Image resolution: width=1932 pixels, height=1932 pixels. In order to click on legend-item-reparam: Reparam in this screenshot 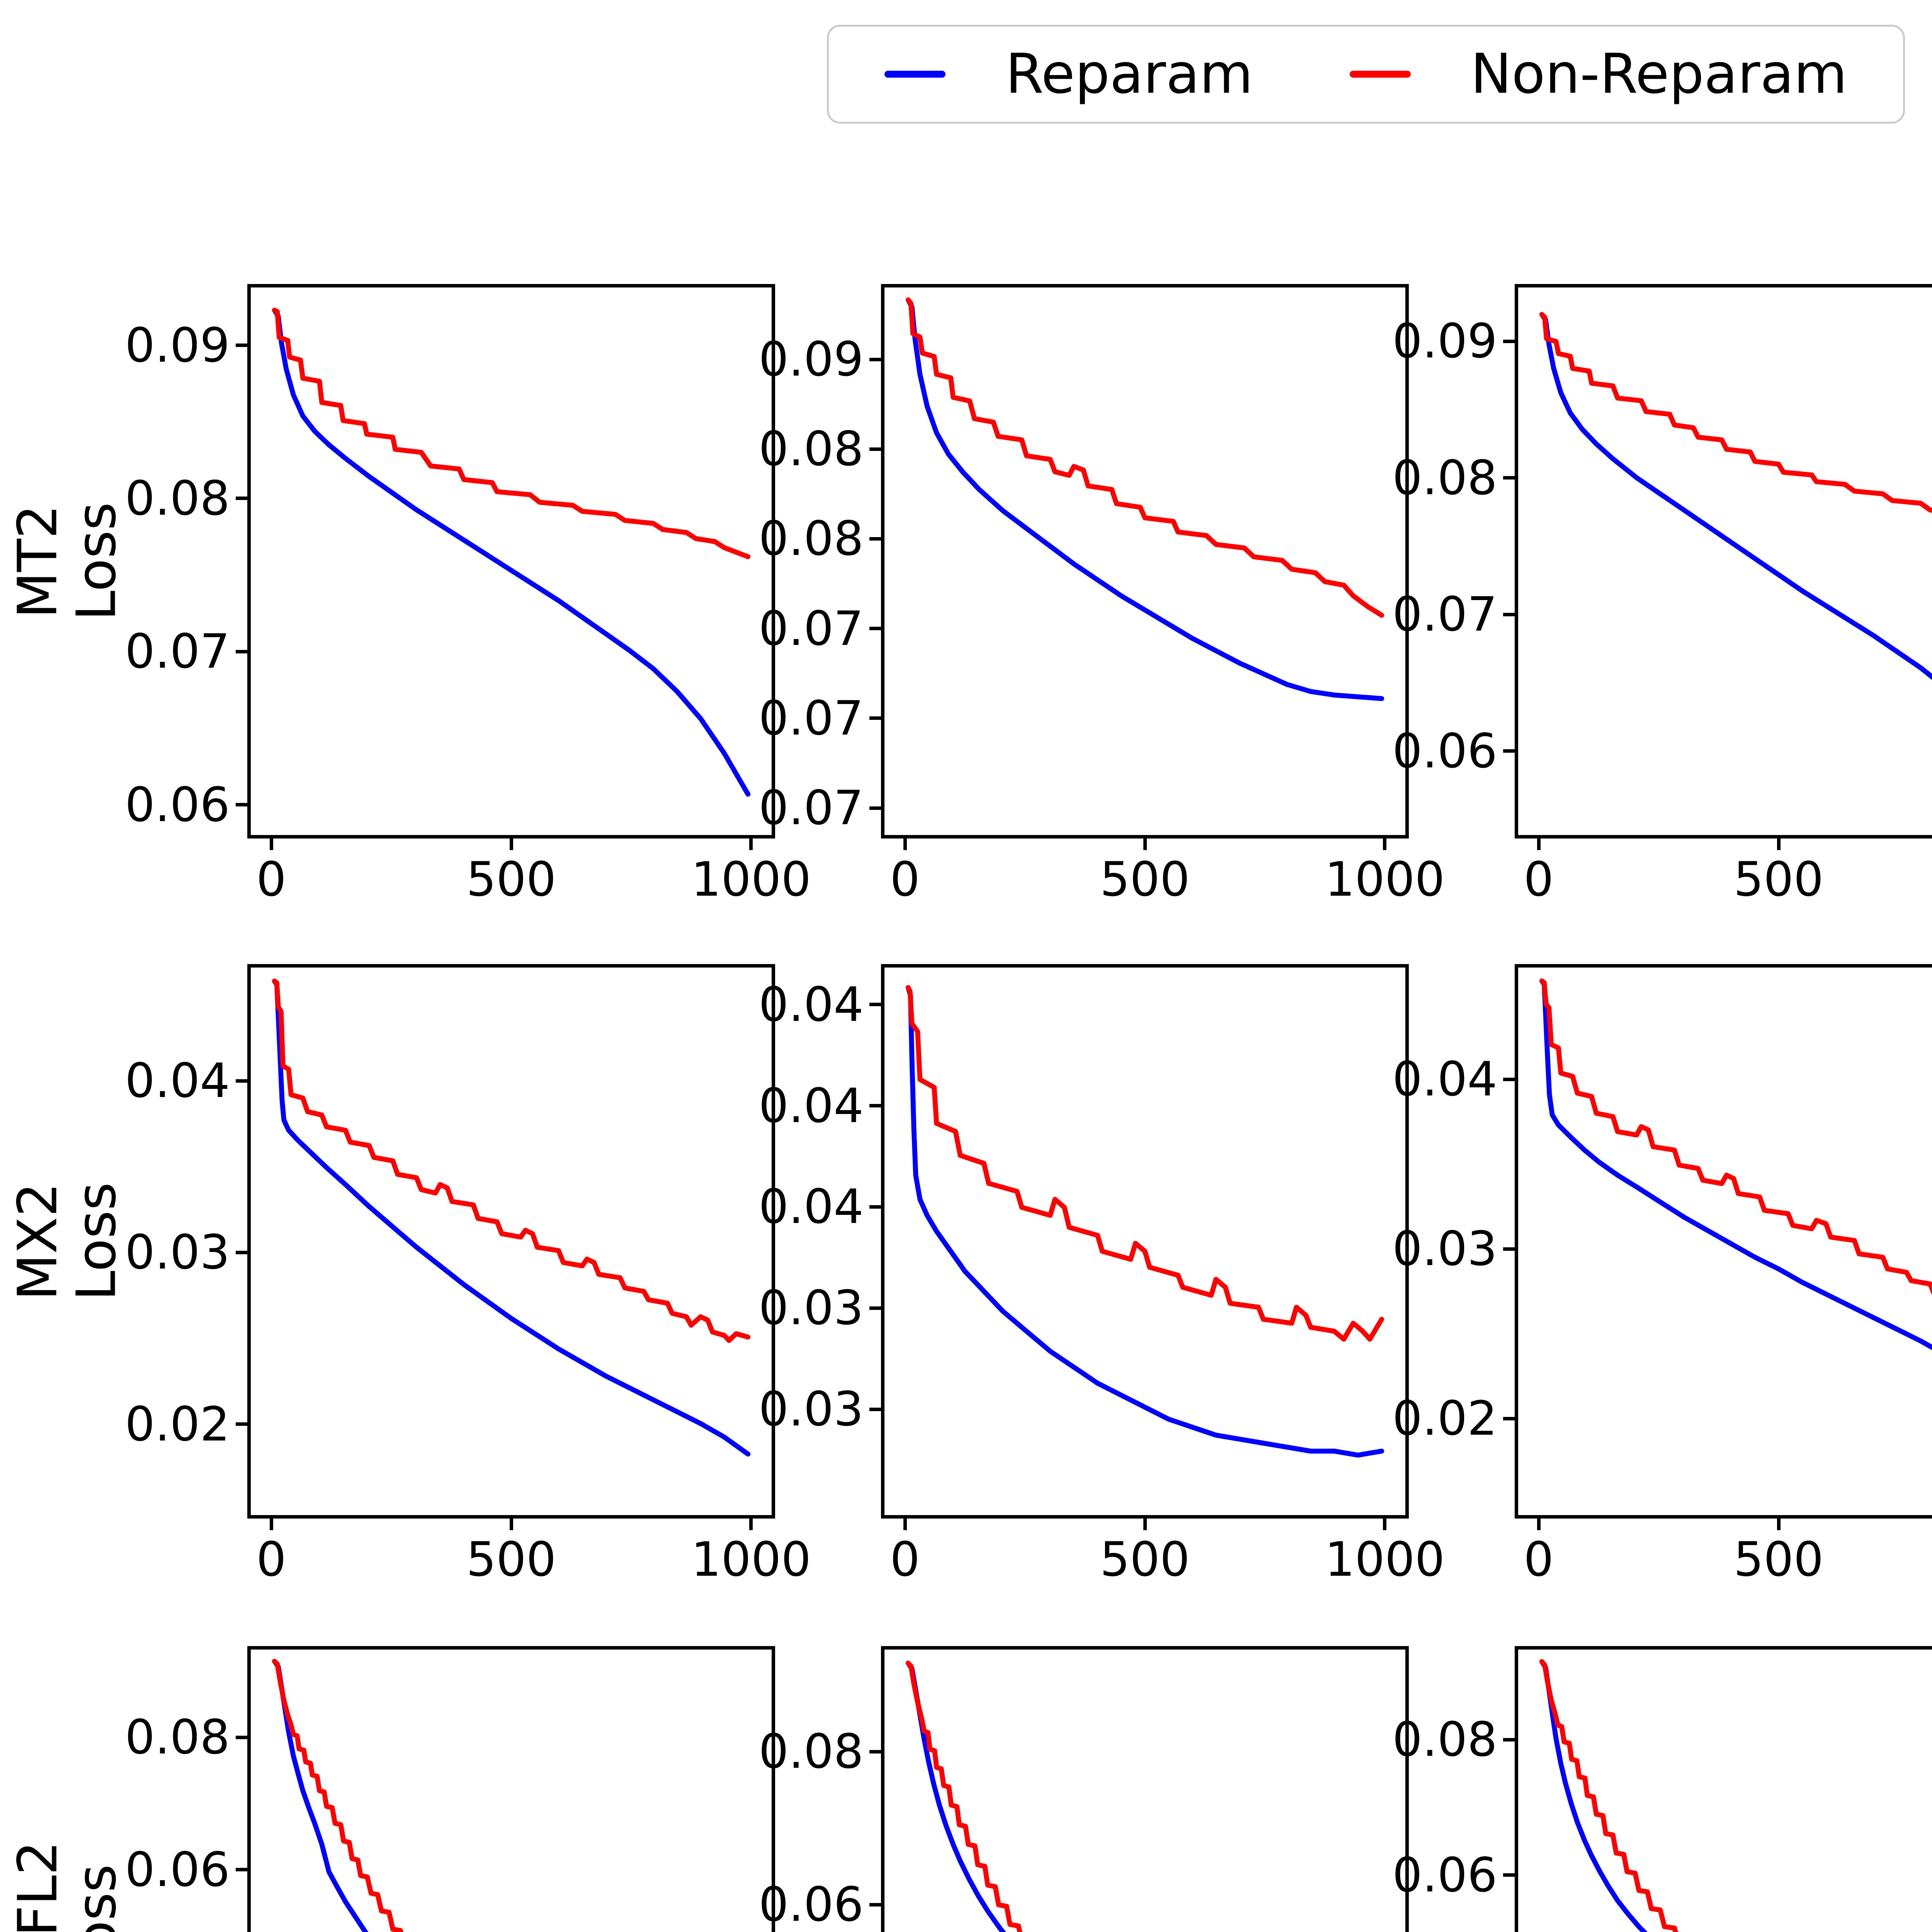, I will do `click(1069, 74)`.